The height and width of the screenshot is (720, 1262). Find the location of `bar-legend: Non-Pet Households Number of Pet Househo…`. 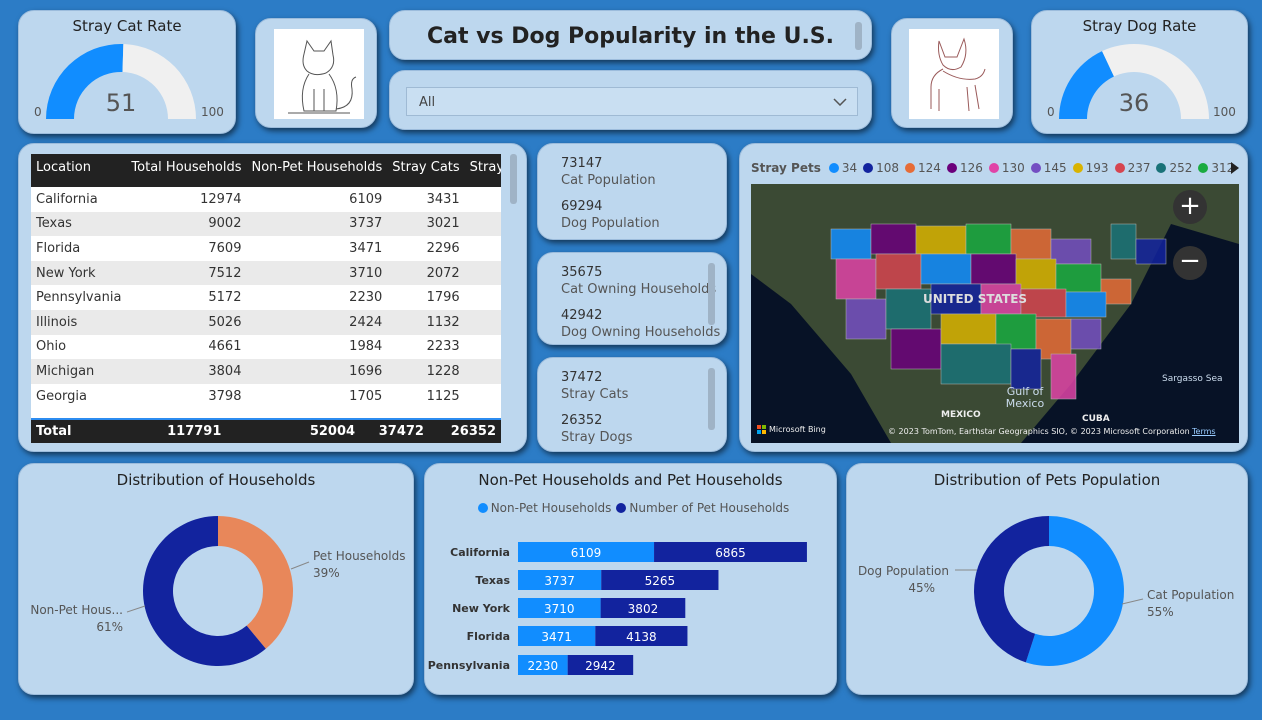

bar-legend: Non-Pet Households Number of Pet Househo… is located at coordinates (630, 508).